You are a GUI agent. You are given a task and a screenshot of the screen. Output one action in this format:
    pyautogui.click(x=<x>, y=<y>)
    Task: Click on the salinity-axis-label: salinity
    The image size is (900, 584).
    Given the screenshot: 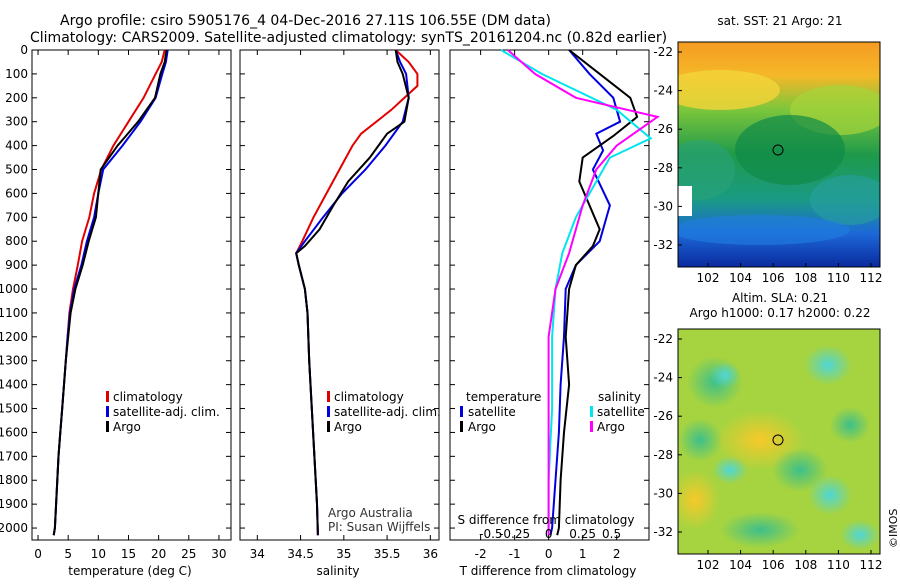 What is the action you would take?
    pyautogui.click(x=337, y=571)
    